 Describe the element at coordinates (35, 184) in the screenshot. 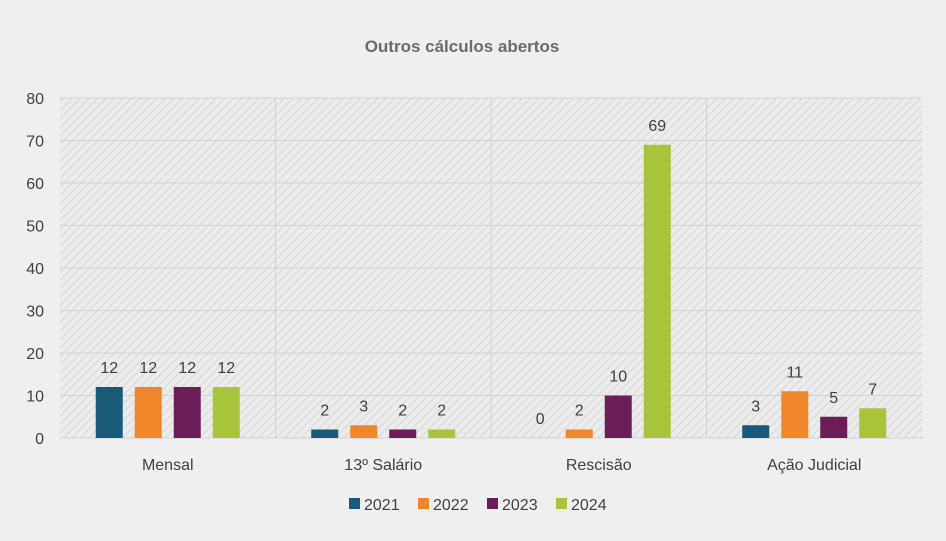

I see `y-tick-label: 60` at that location.